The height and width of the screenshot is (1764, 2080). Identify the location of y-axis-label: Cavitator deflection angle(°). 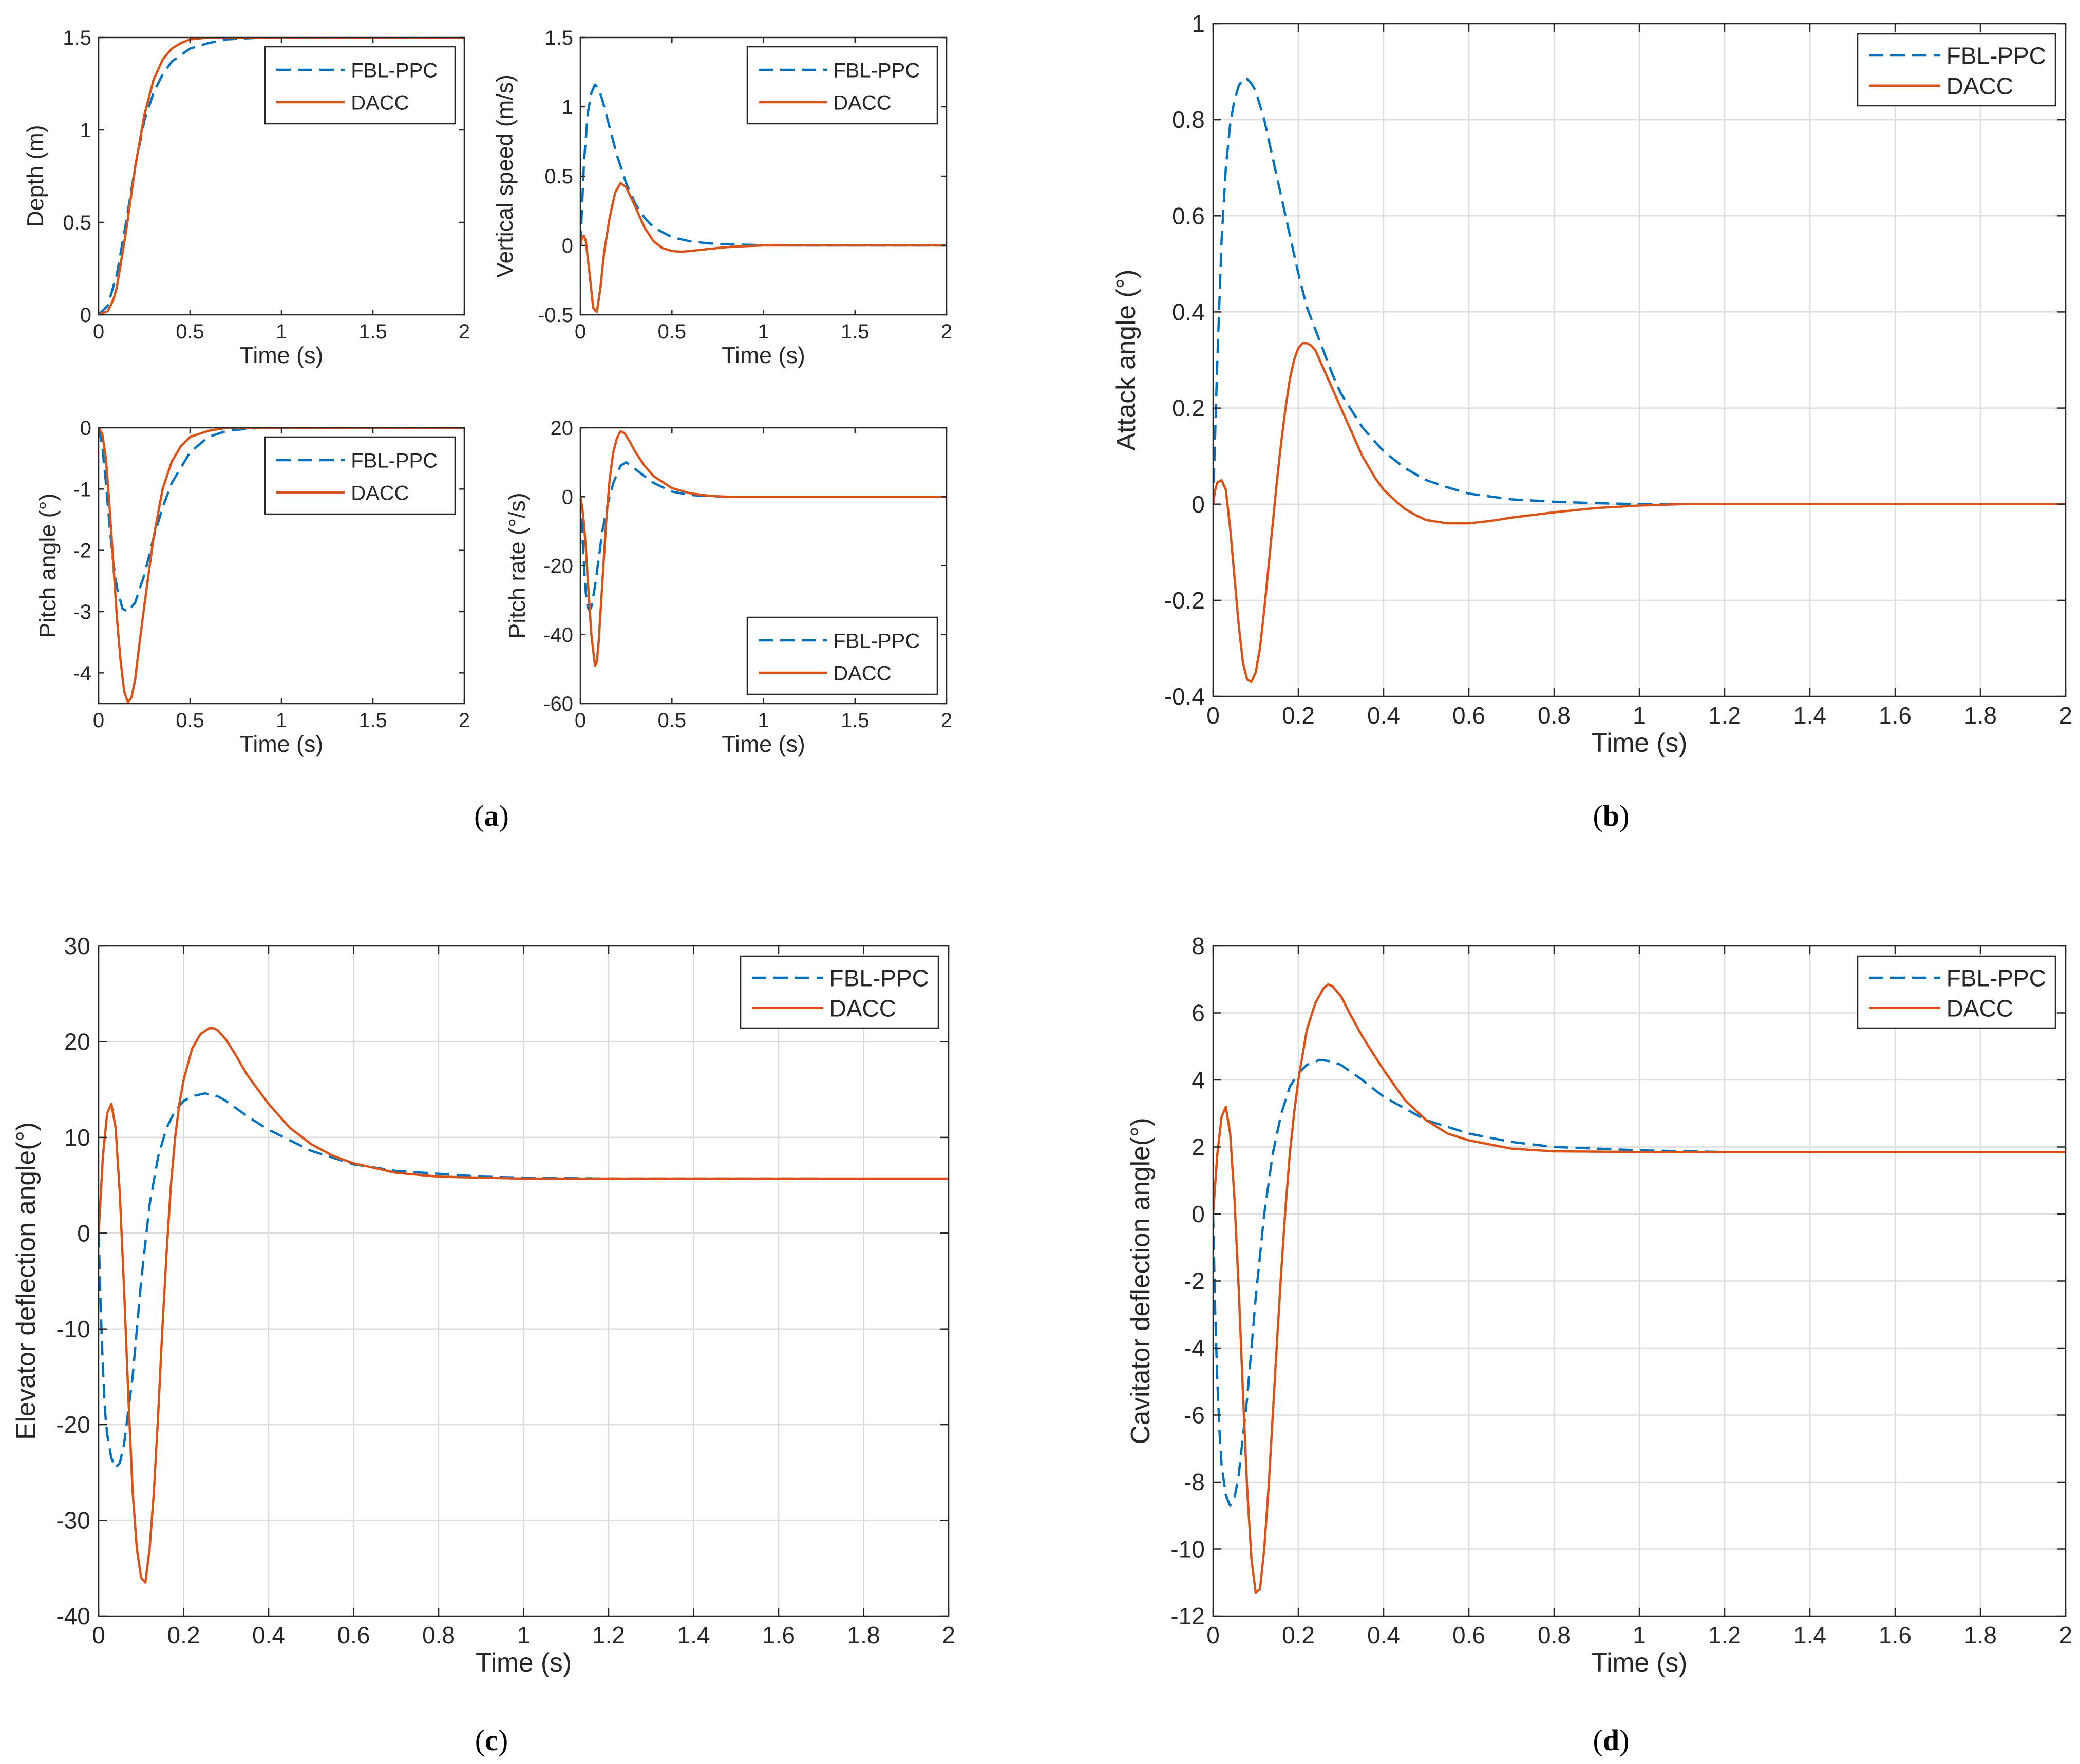
(1140, 1280).